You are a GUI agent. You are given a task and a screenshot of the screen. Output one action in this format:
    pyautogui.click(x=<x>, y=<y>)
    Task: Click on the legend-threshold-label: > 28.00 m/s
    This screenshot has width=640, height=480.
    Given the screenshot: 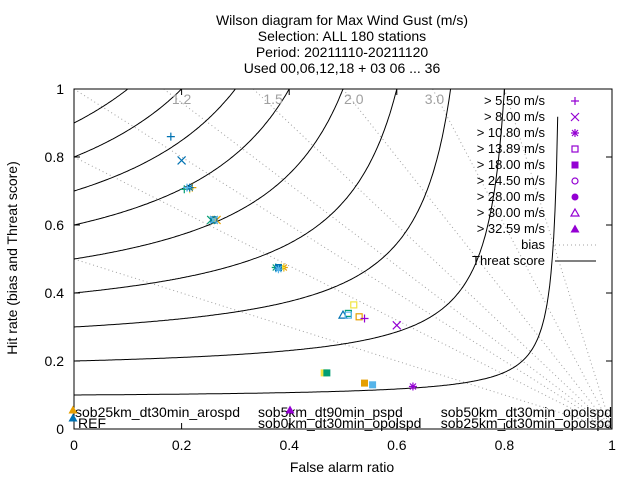 What is the action you would take?
    pyautogui.click(x=511, y=196)
    